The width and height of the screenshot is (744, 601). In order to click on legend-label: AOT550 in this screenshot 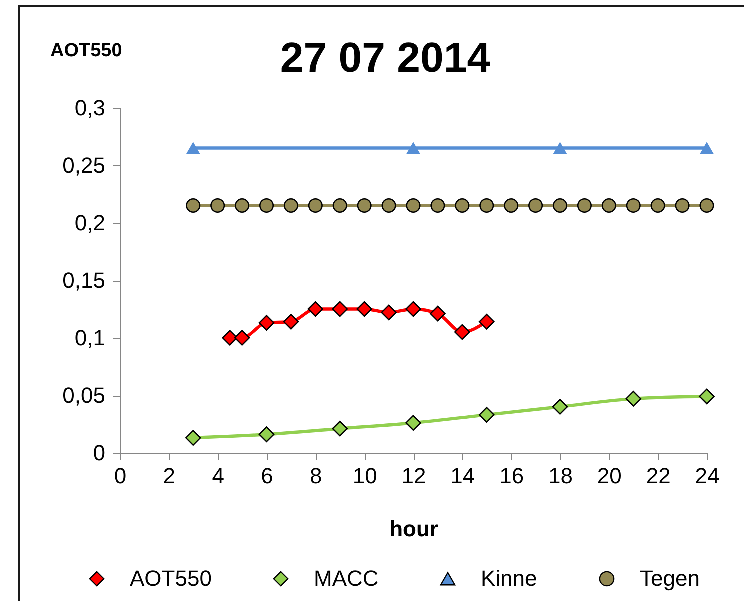, I will do `click(171, 578)`.